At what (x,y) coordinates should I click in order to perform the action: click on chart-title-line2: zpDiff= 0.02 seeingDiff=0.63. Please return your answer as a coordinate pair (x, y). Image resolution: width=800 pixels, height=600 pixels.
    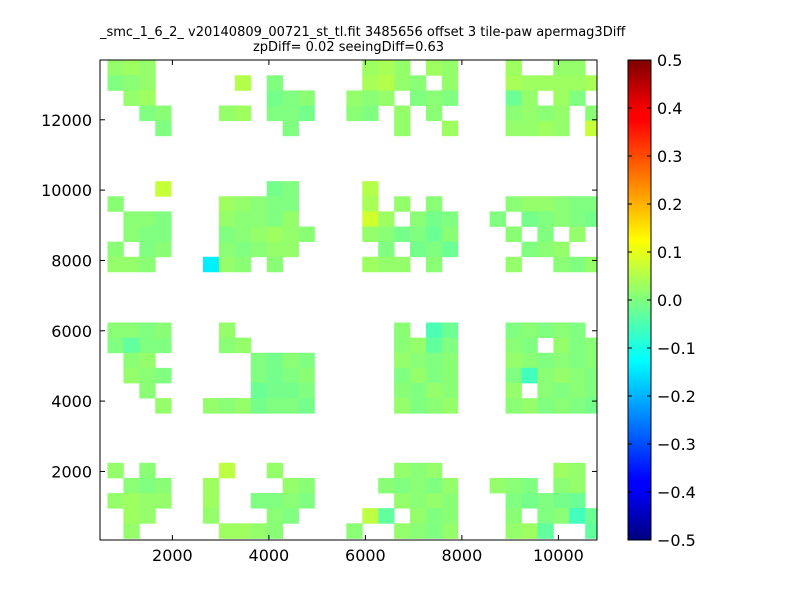
    Looking at the image, I should click on (348, 47).